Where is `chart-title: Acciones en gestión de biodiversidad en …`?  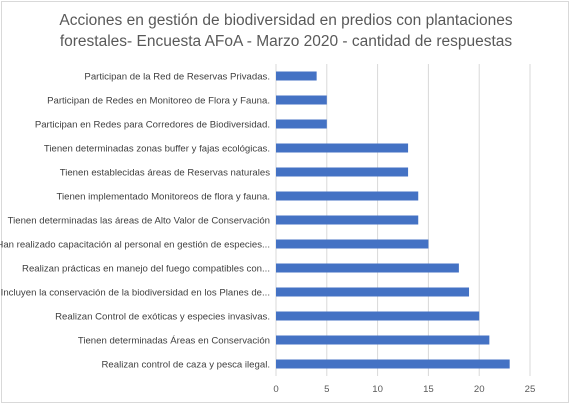 chart-title: Acciones en gestión de biodiversidad en … is located at coordinates (286, 31).